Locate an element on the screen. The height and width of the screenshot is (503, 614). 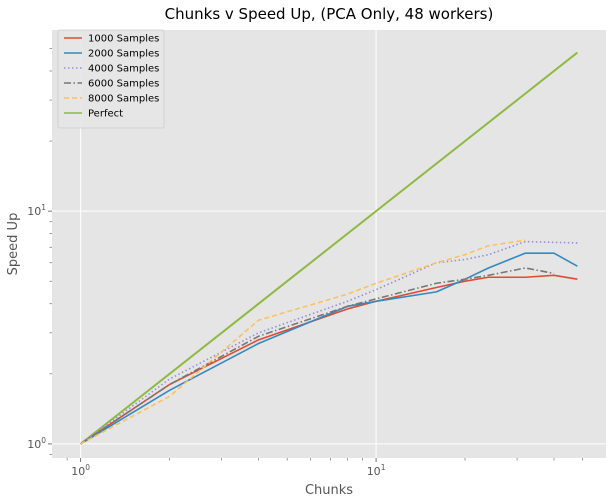
x-axis-label: Chunks is located at coordinates (329, 490).